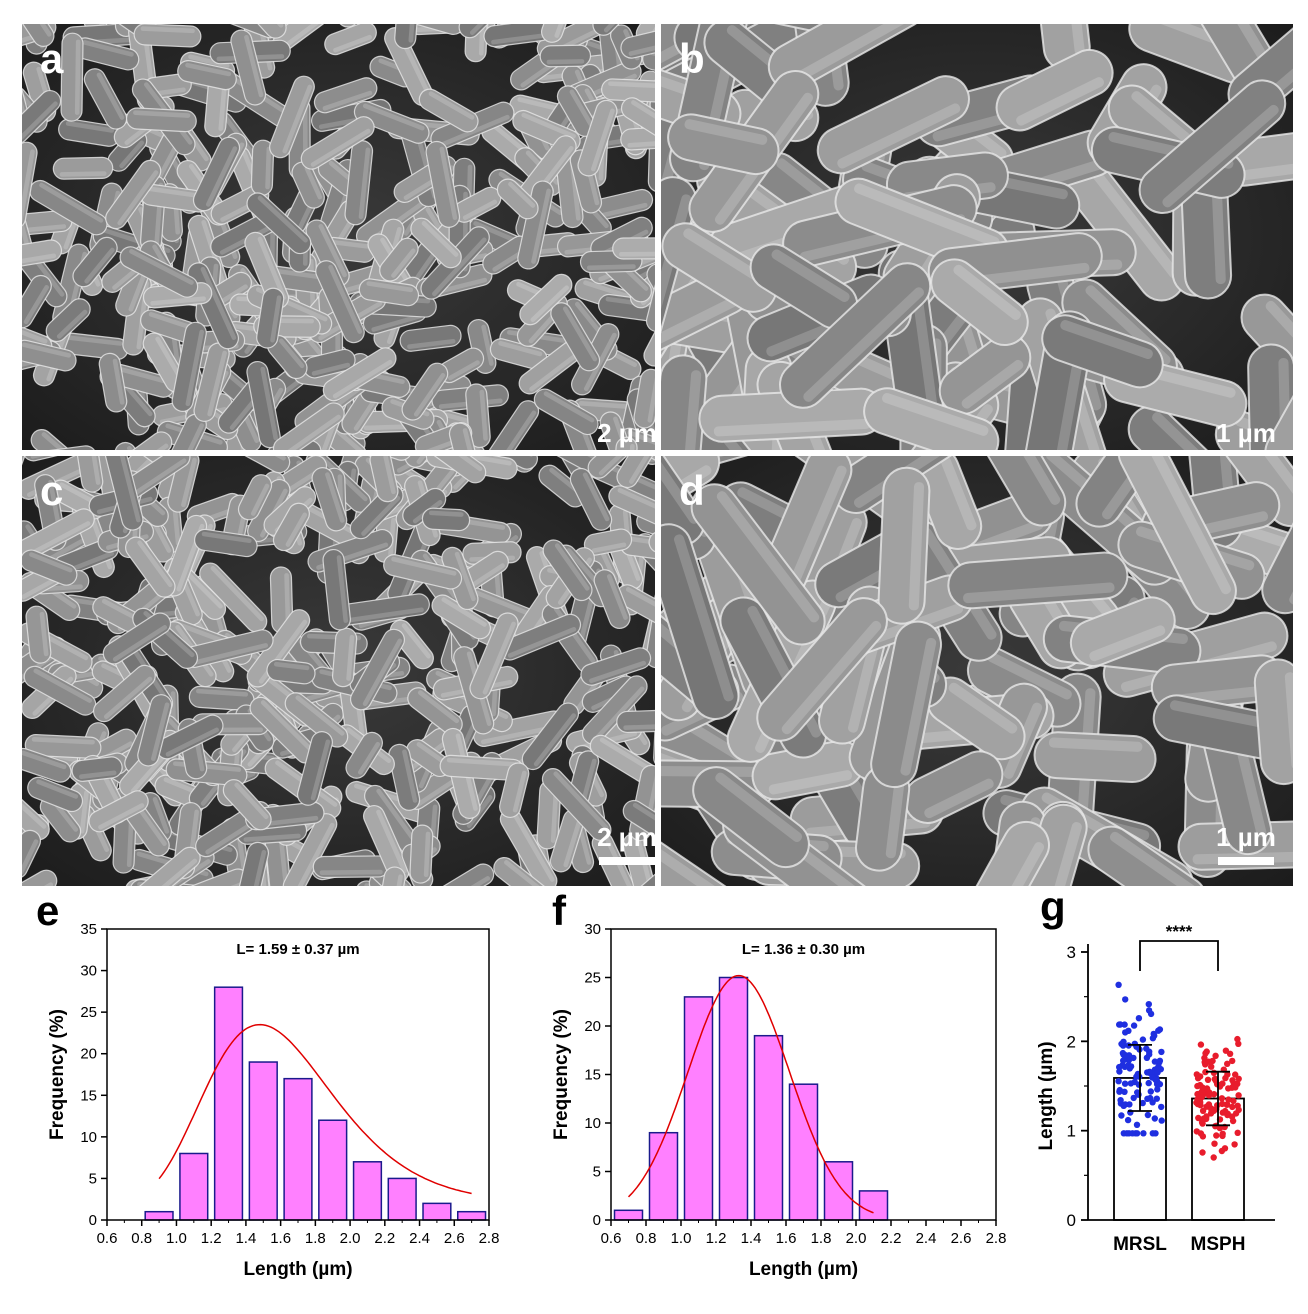  What do you see at coordinates (1071, 1041) in the screenshot?
I see `y-tick-label: 2` at bounding box center [1071, 1041].